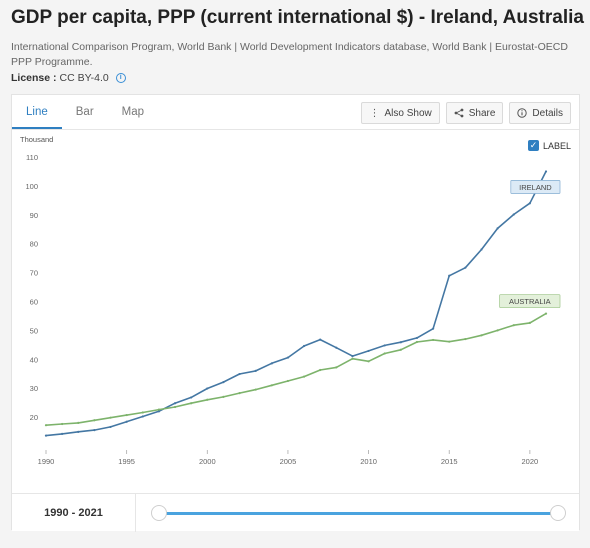  What do you see at coordinates (288, 461) in the screenshot?
I see `x-tick-label: 2005` at bounding box center [288, 461].